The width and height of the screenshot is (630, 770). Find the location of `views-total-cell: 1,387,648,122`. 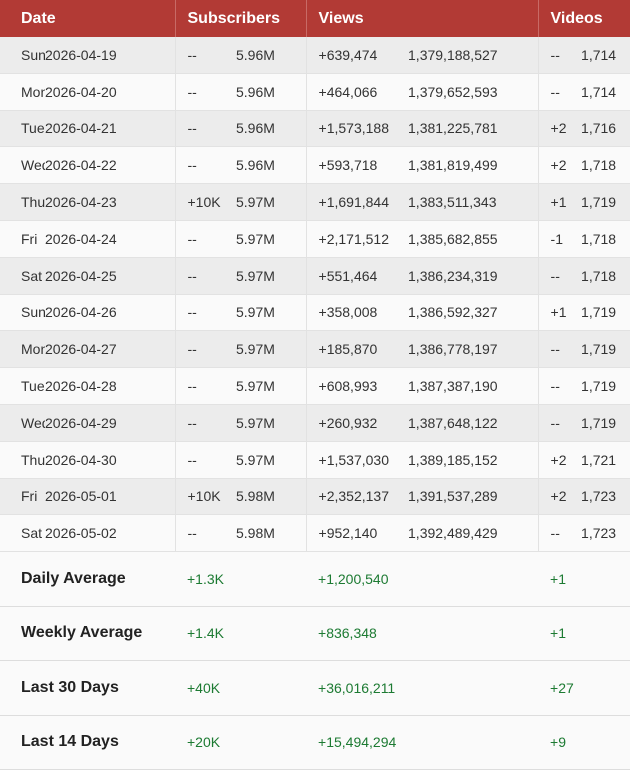

views-total-cell: 1,387,648,122 is located at coordinates (473, 423).